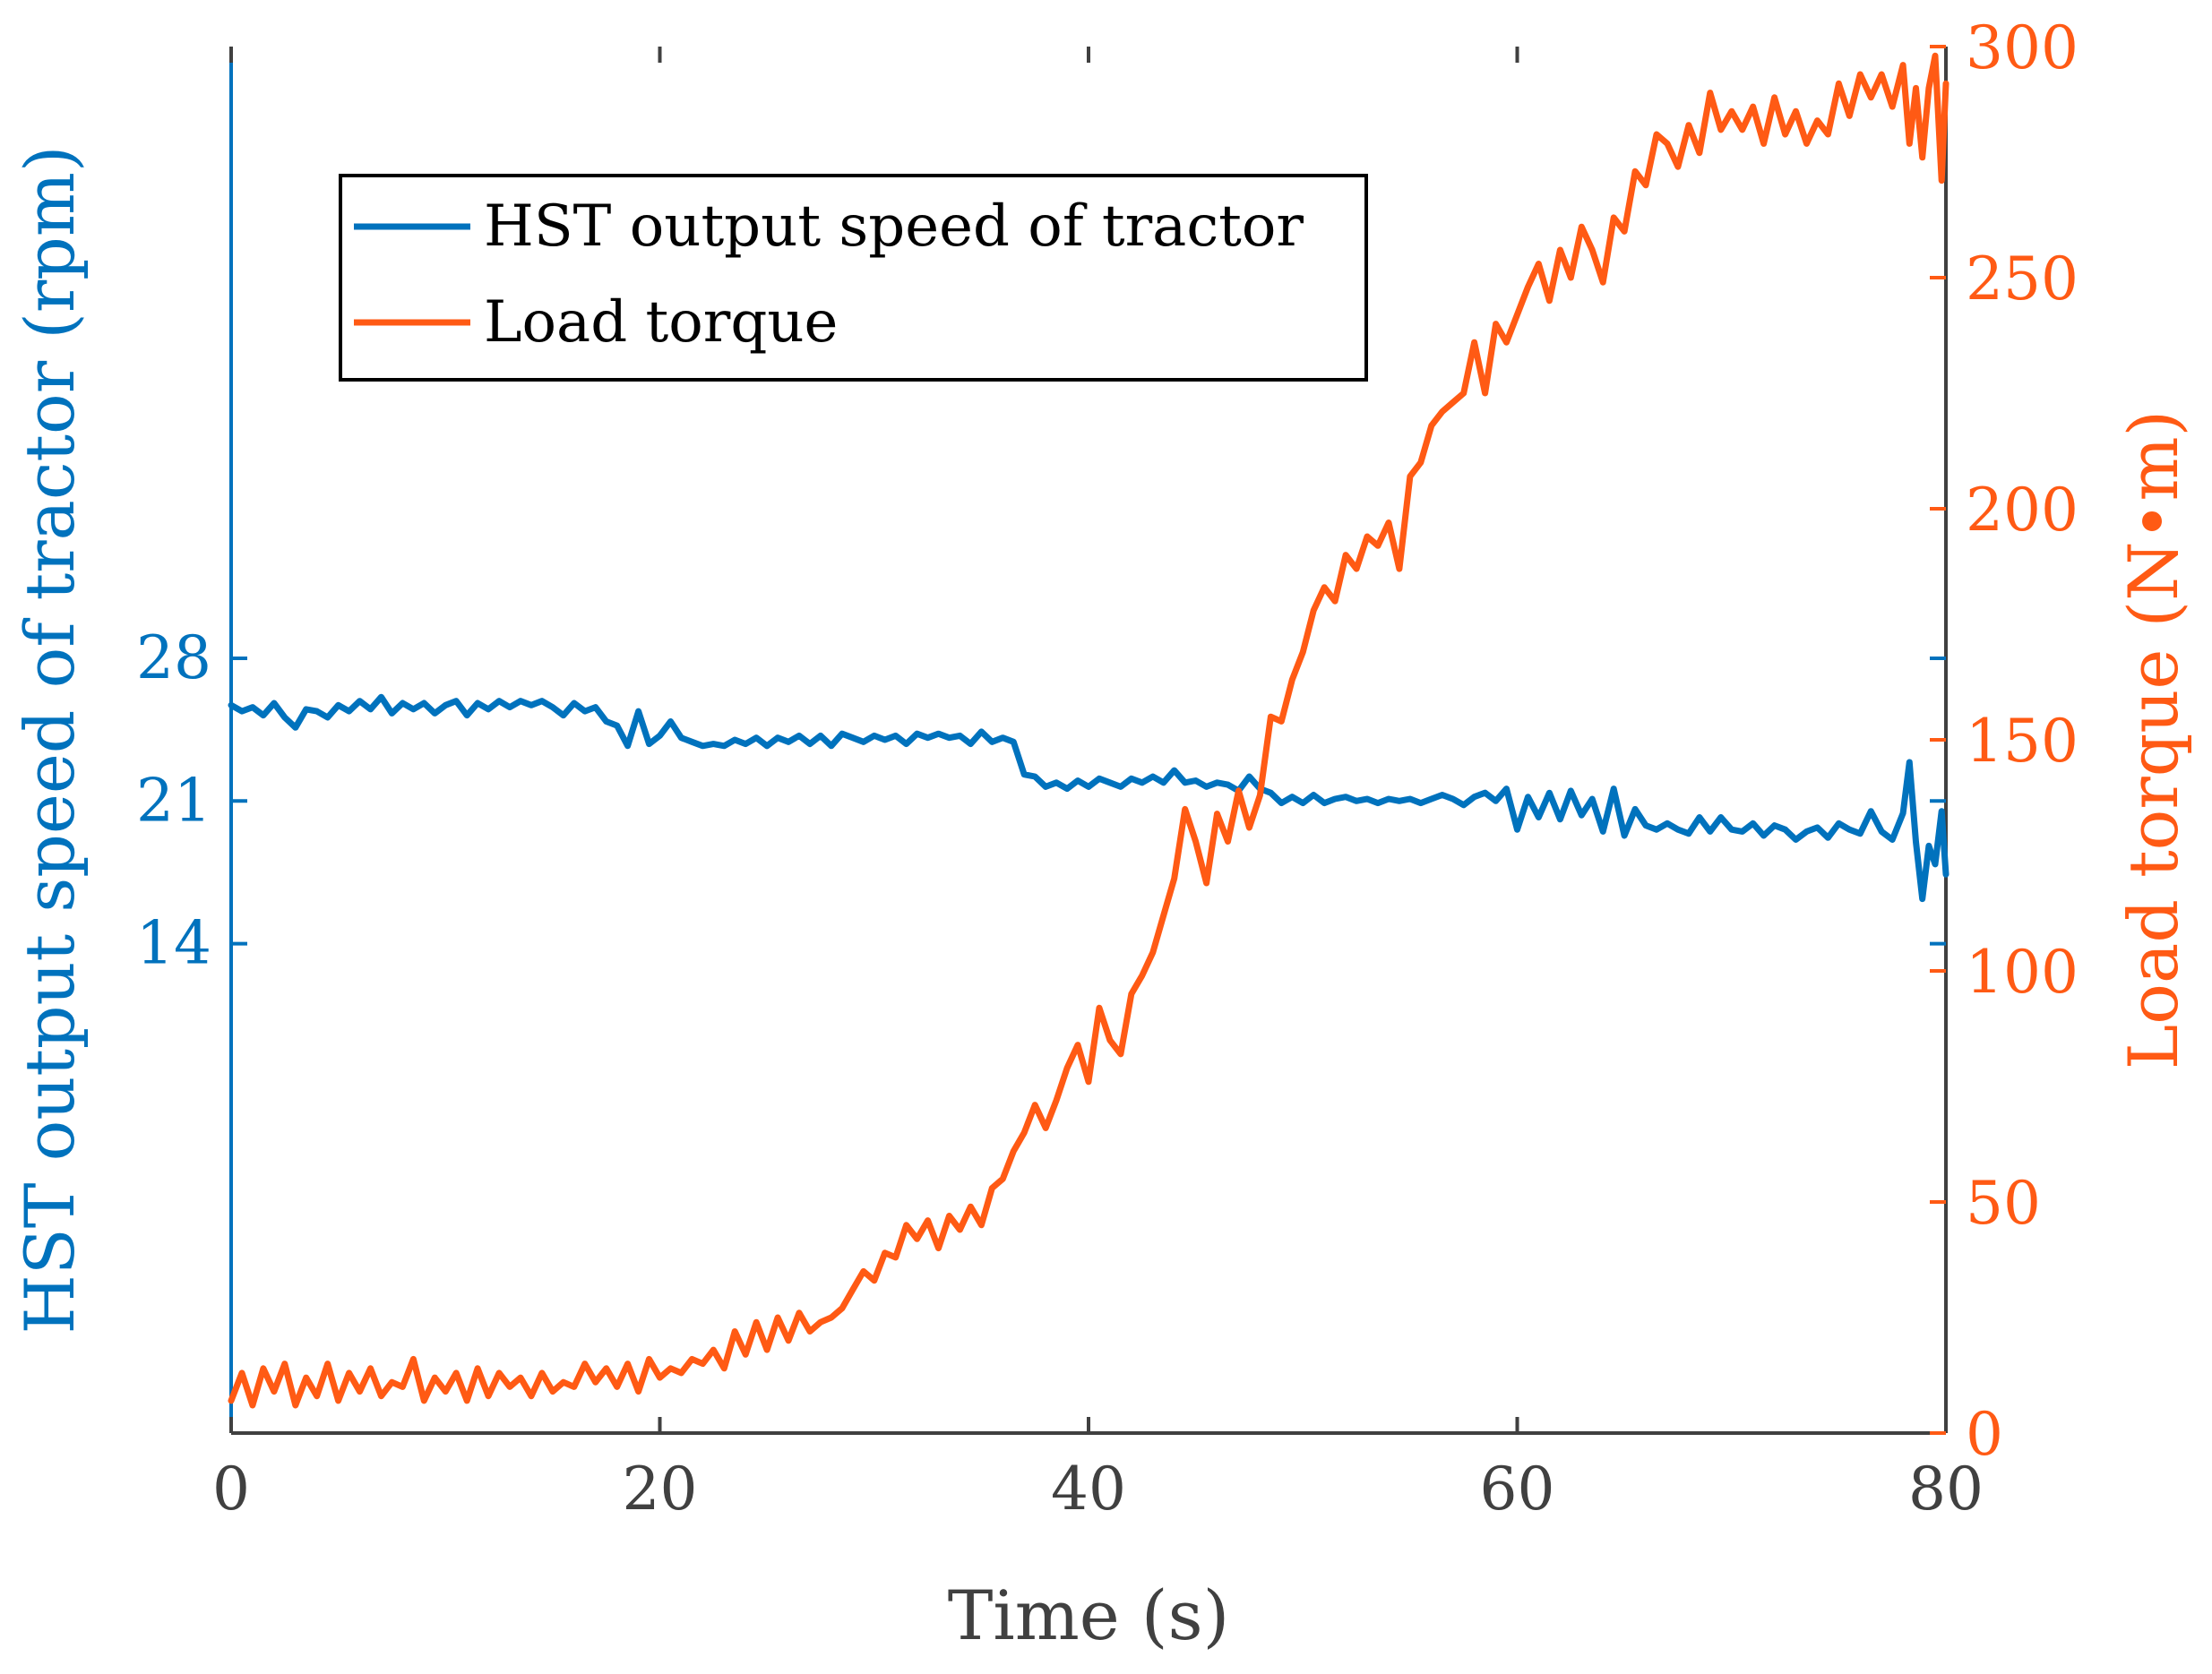 The height and width of the screenshot is (1674, 2212). I want to click on legend-label-torque: Load torque, so click(661, 322).